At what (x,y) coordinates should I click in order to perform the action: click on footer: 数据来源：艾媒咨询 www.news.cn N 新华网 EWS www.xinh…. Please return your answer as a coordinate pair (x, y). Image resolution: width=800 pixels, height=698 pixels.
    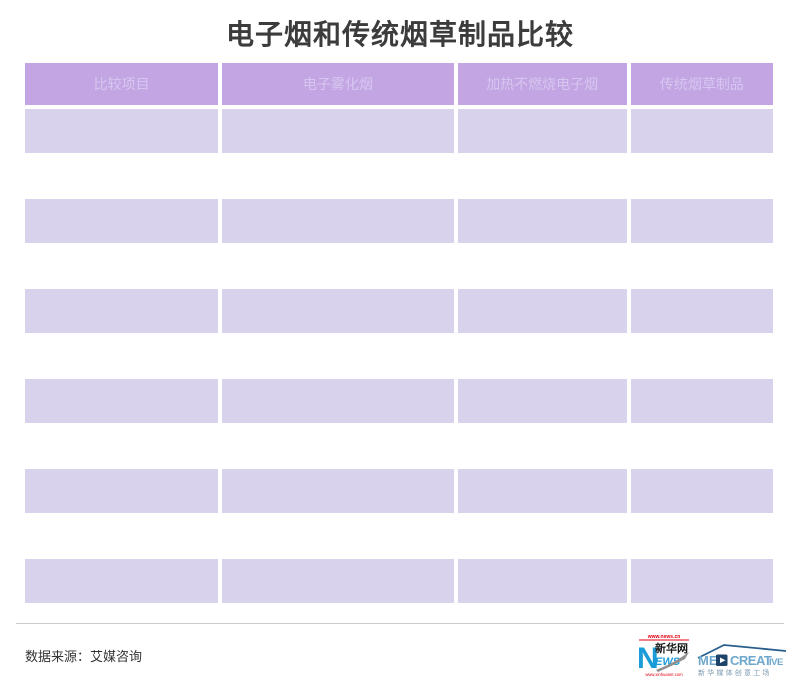
    Looking at the image, I should click on (406, 655).